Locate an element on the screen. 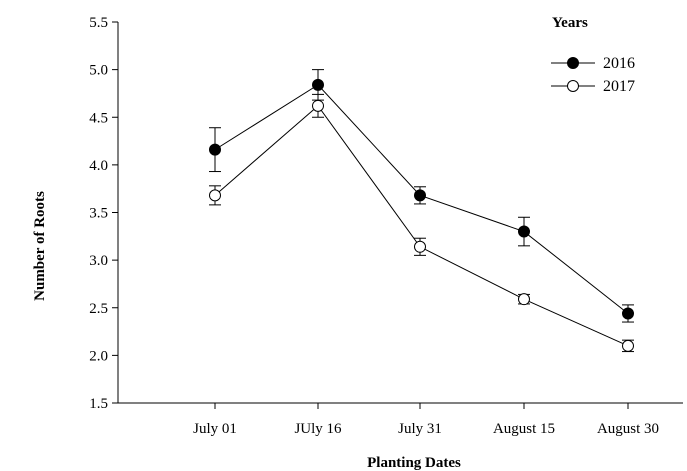 The height and width of the screenshot is (471, 687). y-tick-label: 2.0 is located at coordinates (98, 356).